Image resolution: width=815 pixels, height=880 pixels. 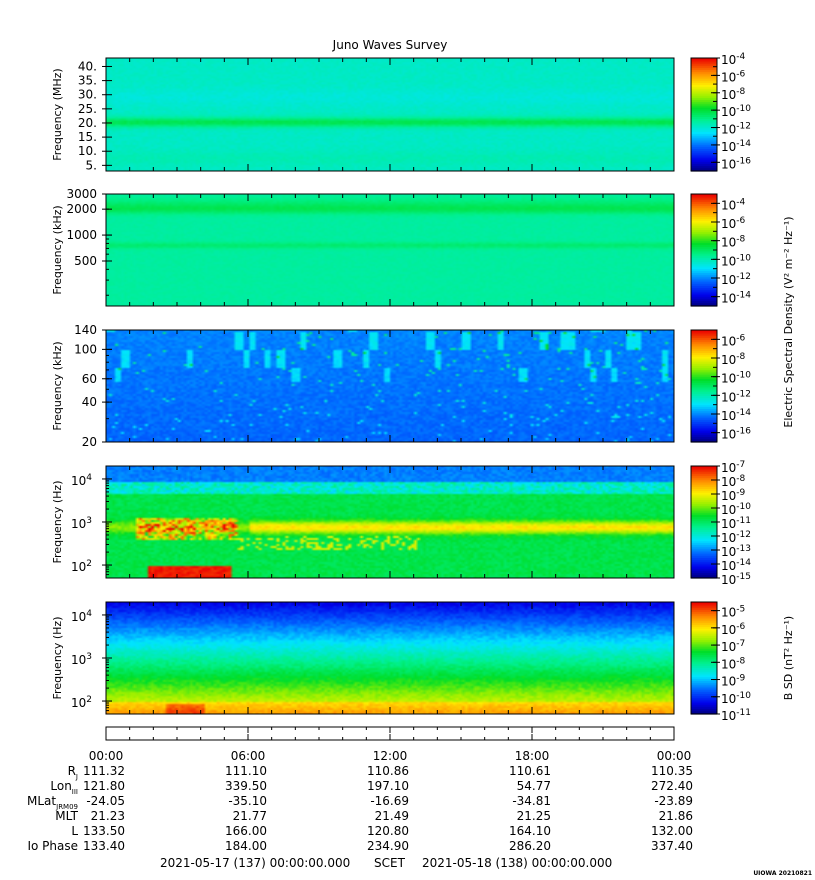 I want to click on y-tick-label: 140, so click(x=85, y=330).